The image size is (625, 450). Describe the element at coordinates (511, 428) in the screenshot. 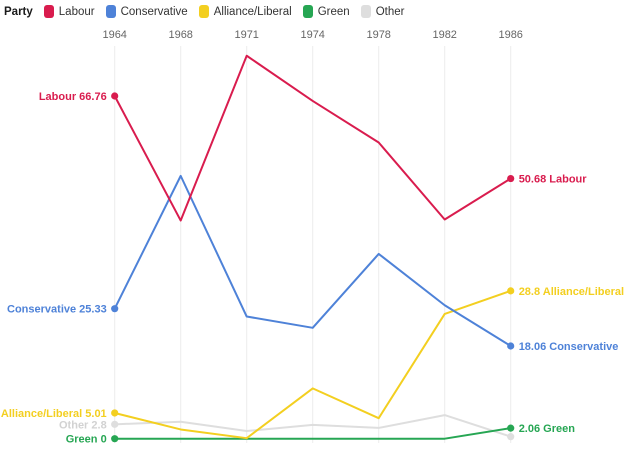

I see `point-end-green` at that location.